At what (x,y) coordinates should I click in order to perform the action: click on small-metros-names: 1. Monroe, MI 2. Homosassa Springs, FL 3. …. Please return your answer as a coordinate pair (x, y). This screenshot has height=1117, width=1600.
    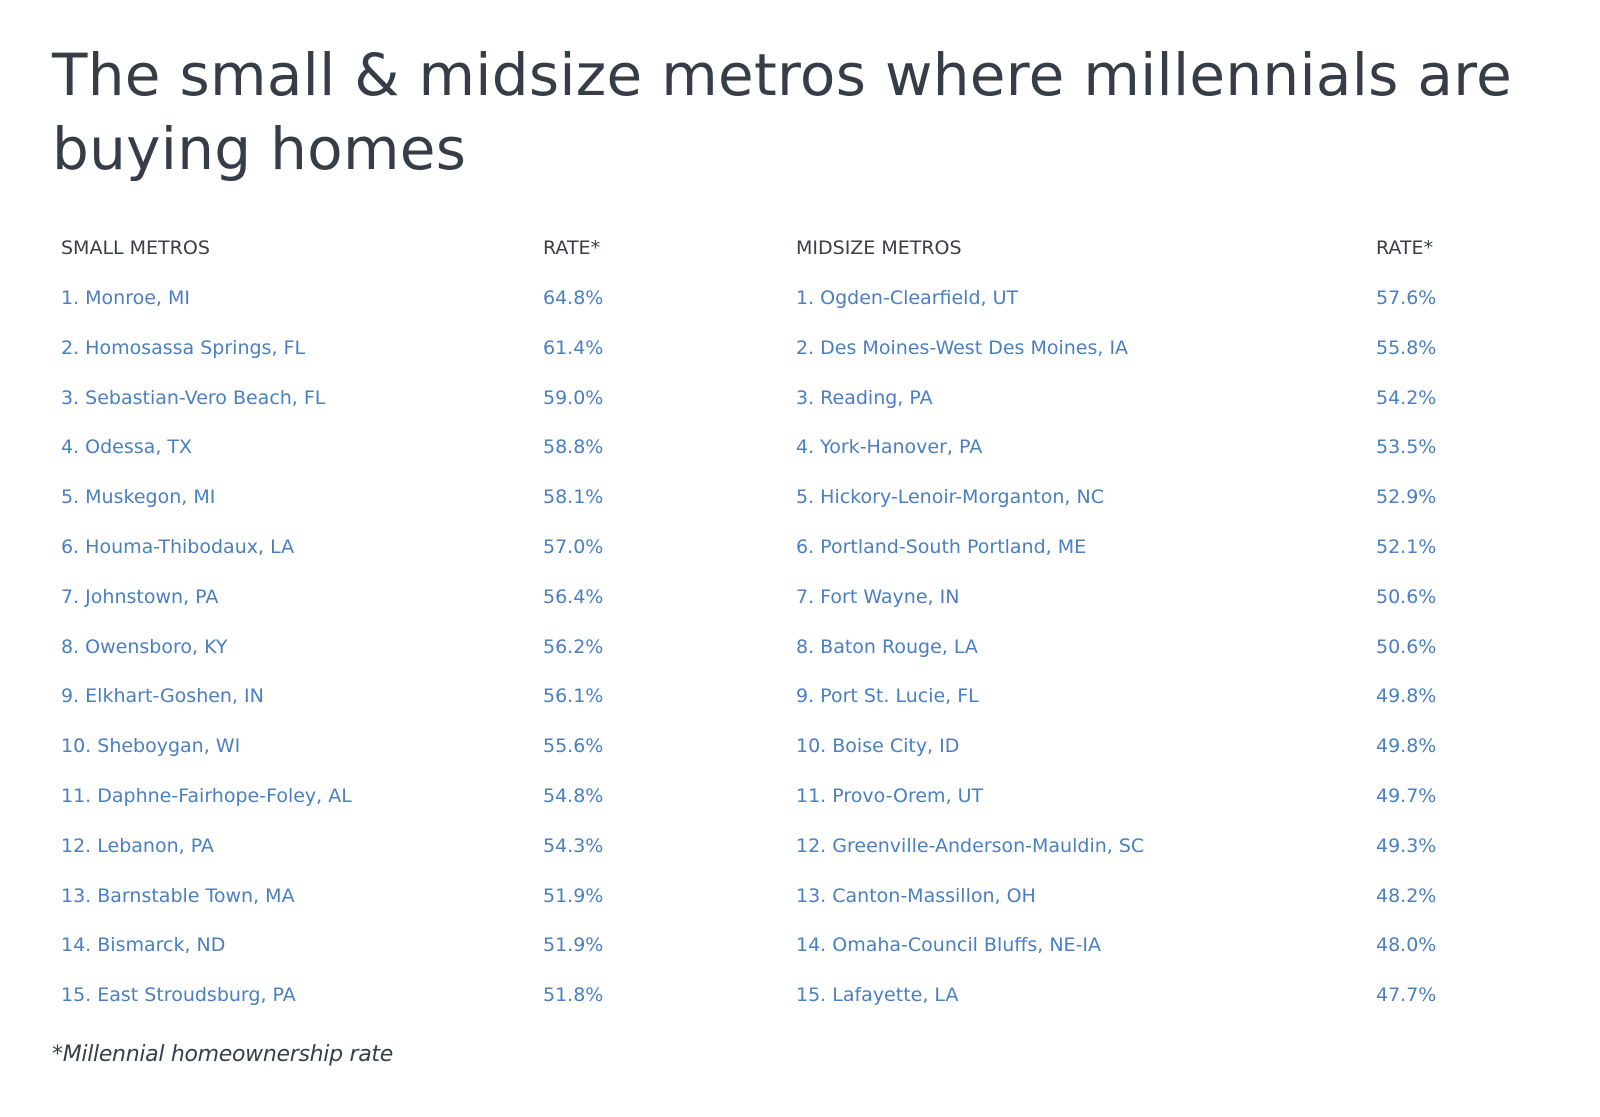
    Looking at the image, I should click on (206, 661).